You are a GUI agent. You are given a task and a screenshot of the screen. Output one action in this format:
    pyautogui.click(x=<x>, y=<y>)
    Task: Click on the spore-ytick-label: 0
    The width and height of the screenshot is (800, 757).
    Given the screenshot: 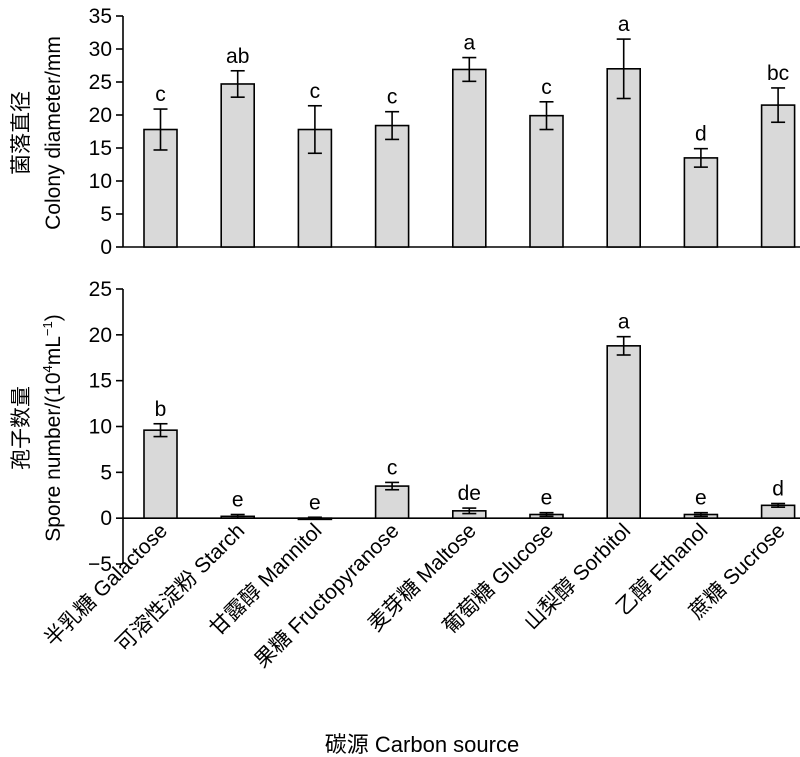 What is the action you would take?
    pyautogui.click(x=106, y=518)
    